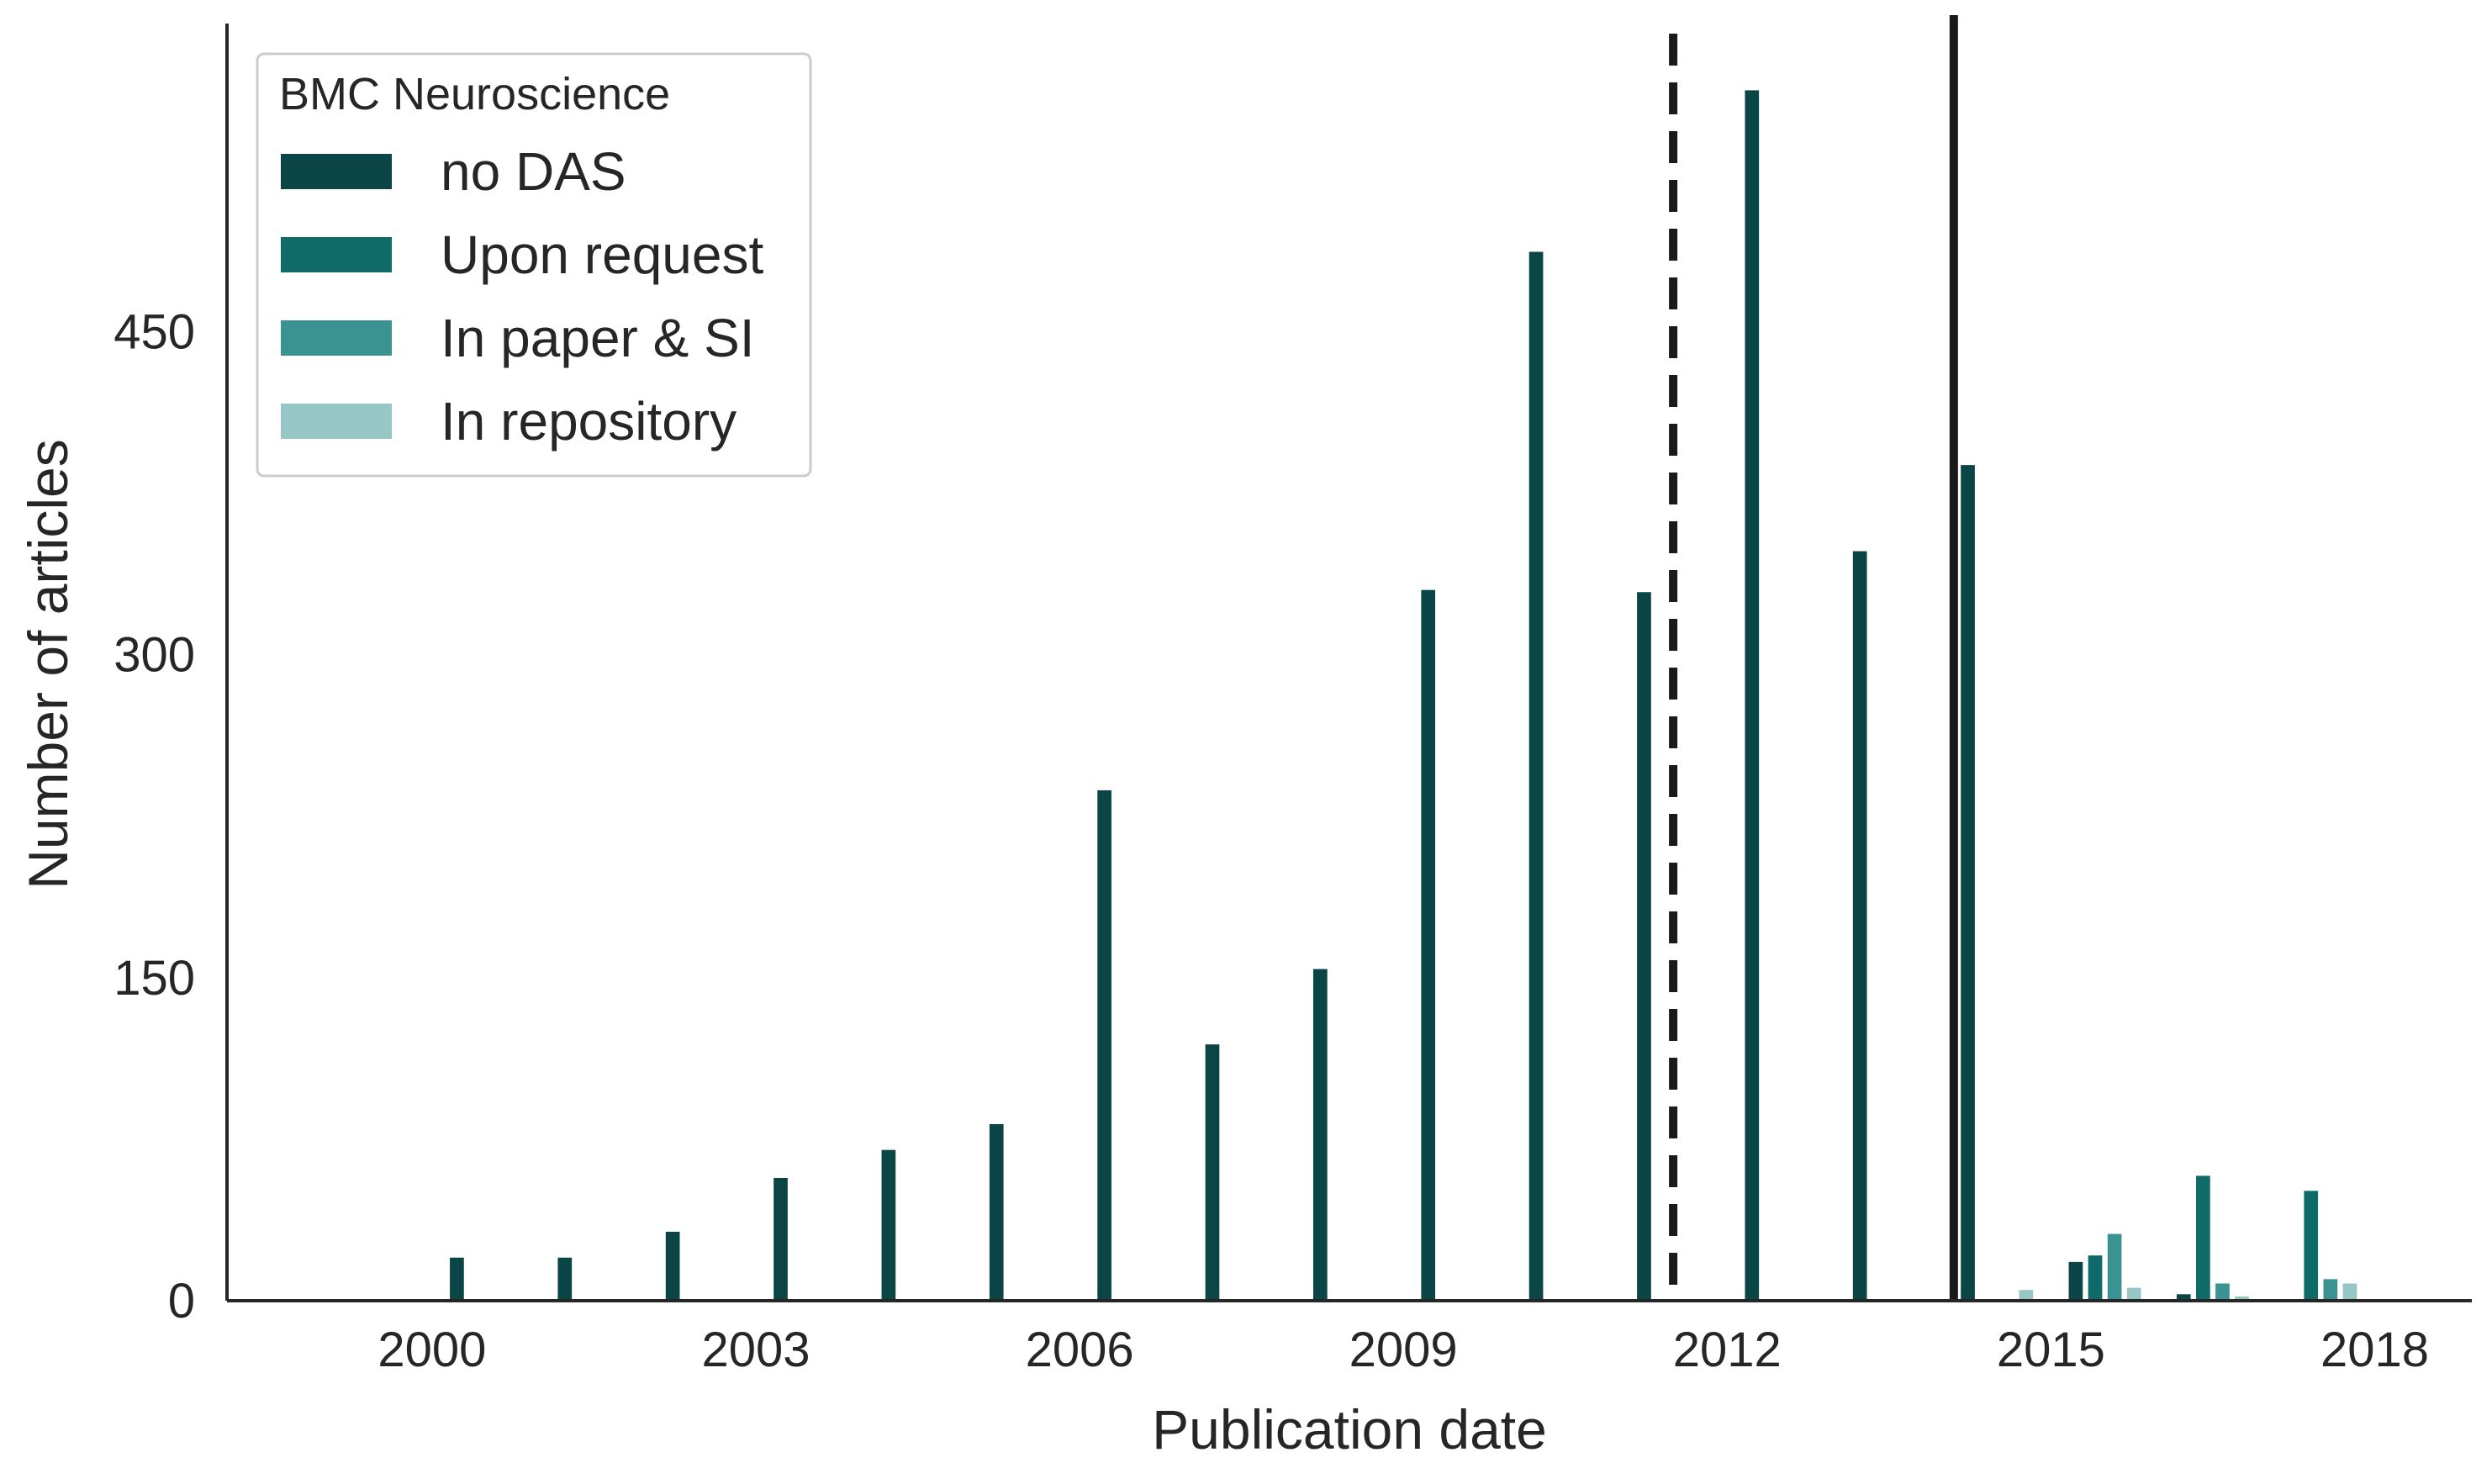  I want to click on y-tick-labels: 0 150 300 450, so click(154, 816).